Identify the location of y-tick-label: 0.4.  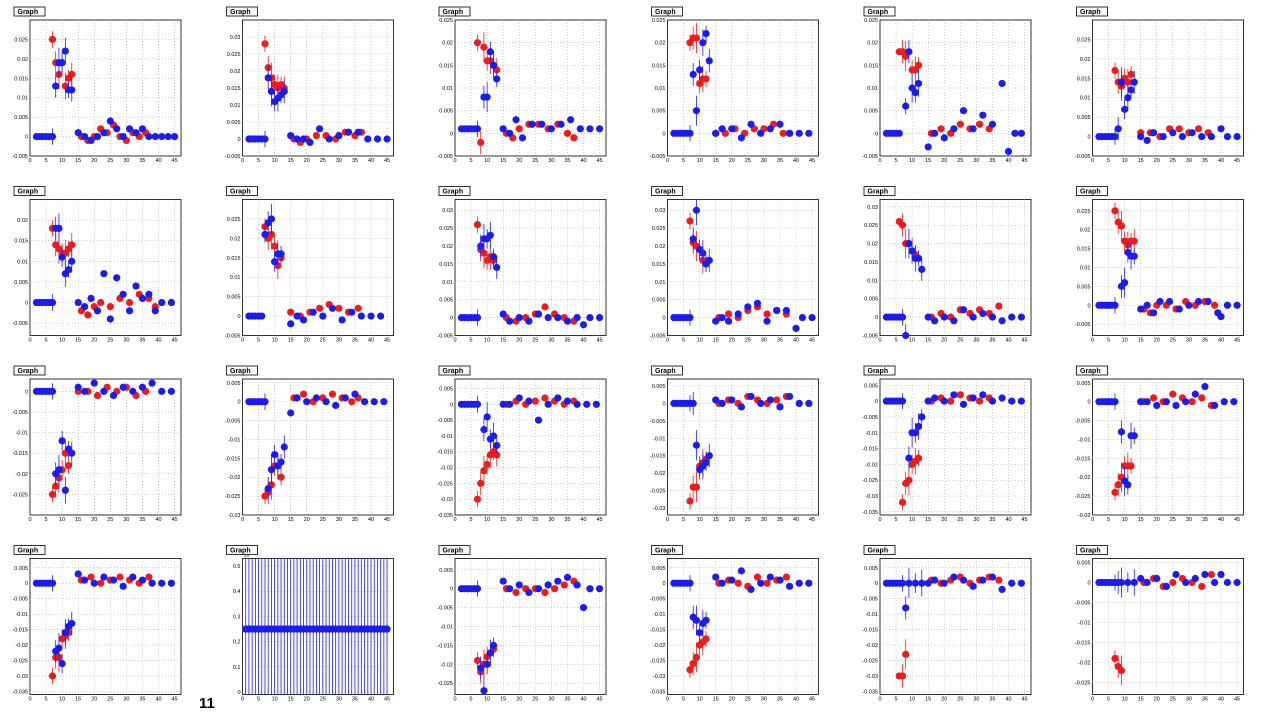
(237, 592).